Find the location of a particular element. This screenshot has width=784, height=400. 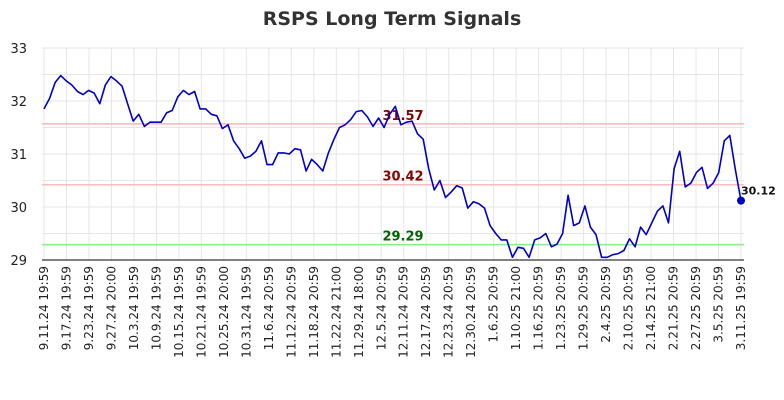

x-tick-label: 2.21.25 20:59 is located at coordinates (674, 308).